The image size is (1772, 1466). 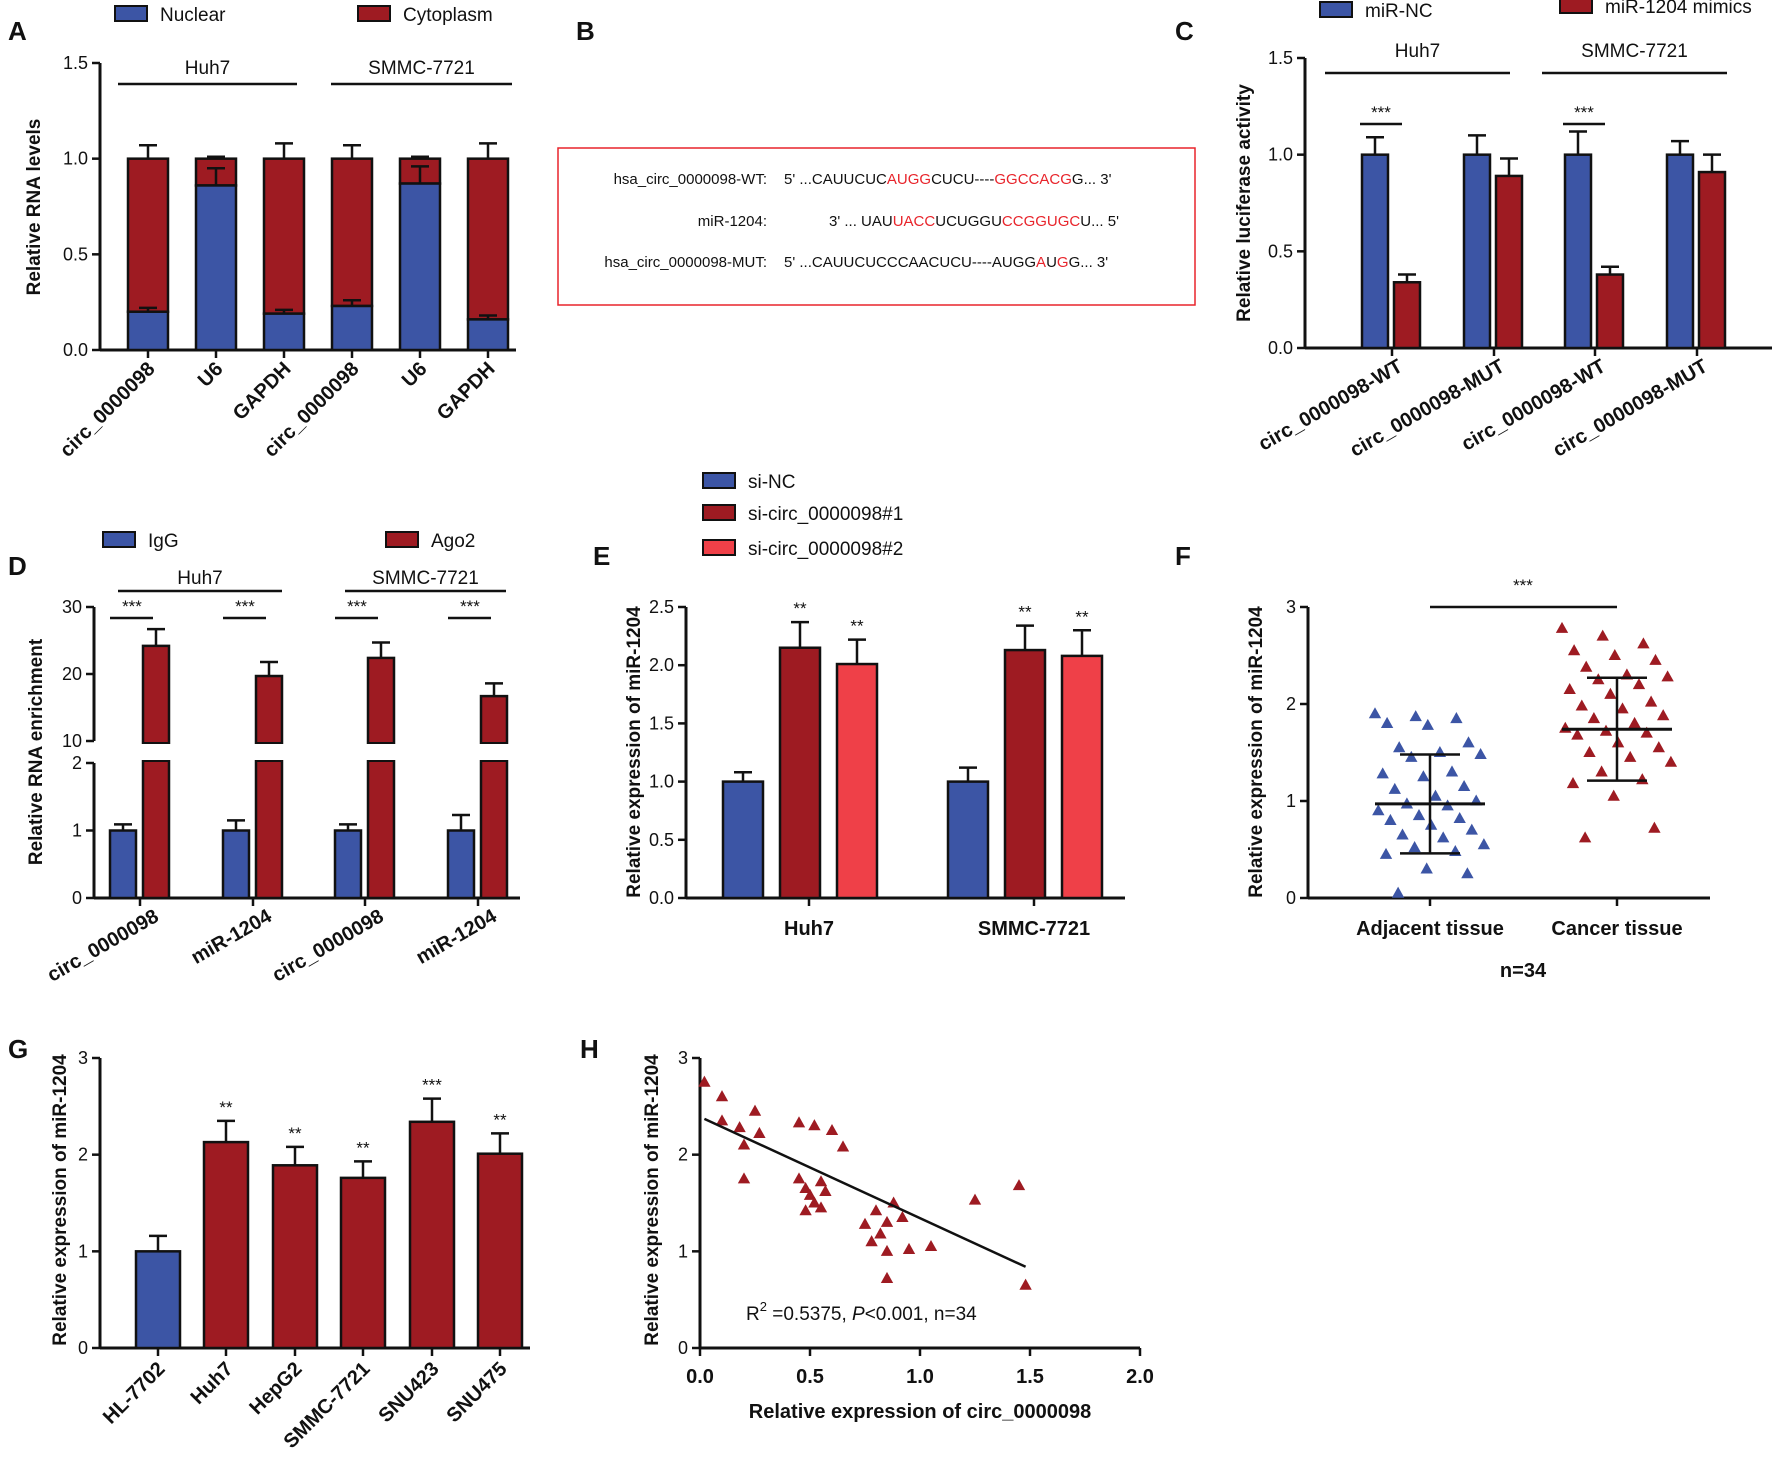 I want to click on y-tick-label: 0, so click(x=77, y=898).